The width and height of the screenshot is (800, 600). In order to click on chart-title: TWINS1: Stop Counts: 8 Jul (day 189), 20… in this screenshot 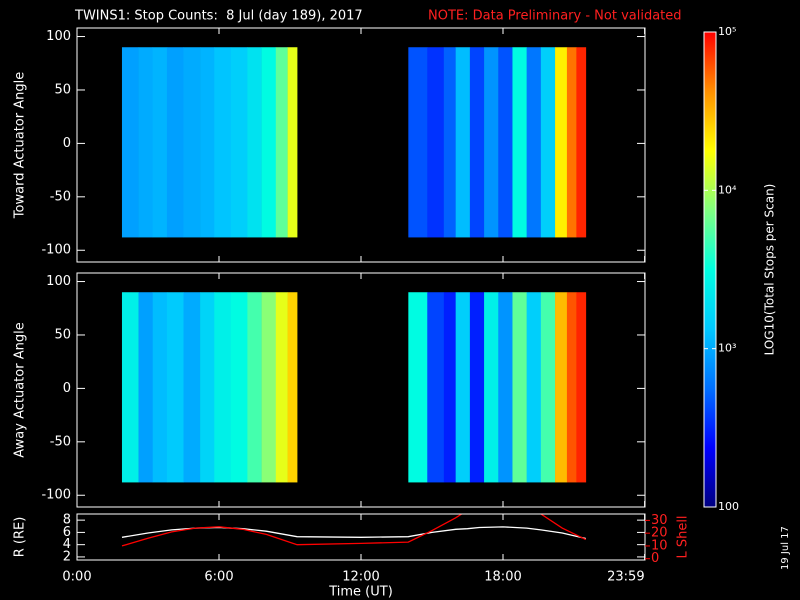, I will do `click(218, 16)`.